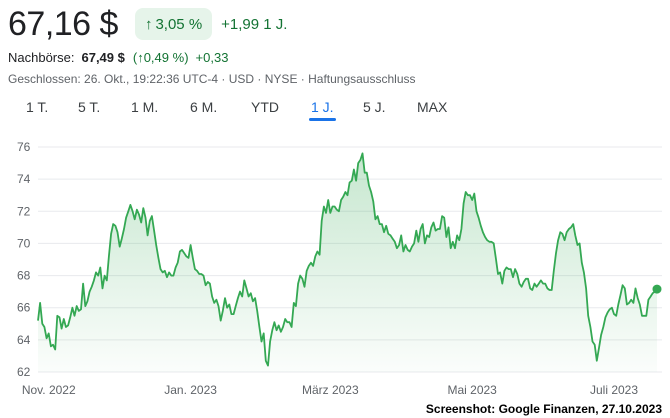  Describe the element at coordinates (472, 390) in the screenshot. I see `x-tick-label: Mai 2023` at that location.